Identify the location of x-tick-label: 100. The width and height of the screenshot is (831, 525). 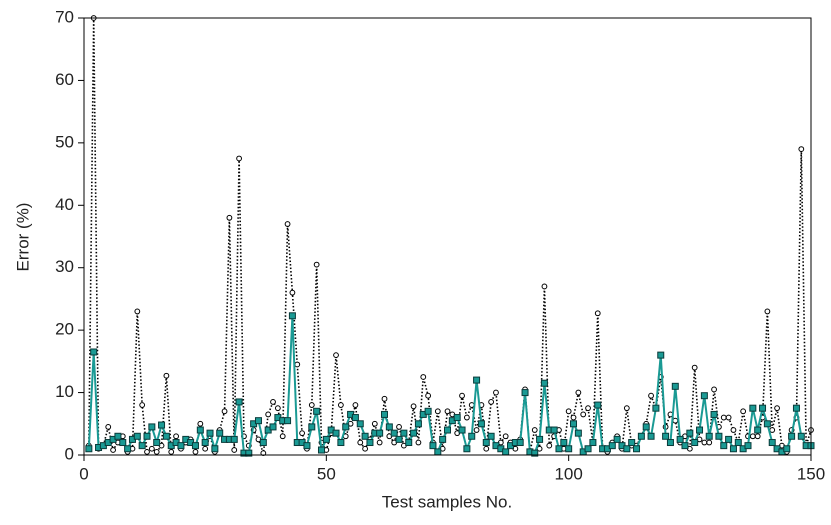
(568, 473).